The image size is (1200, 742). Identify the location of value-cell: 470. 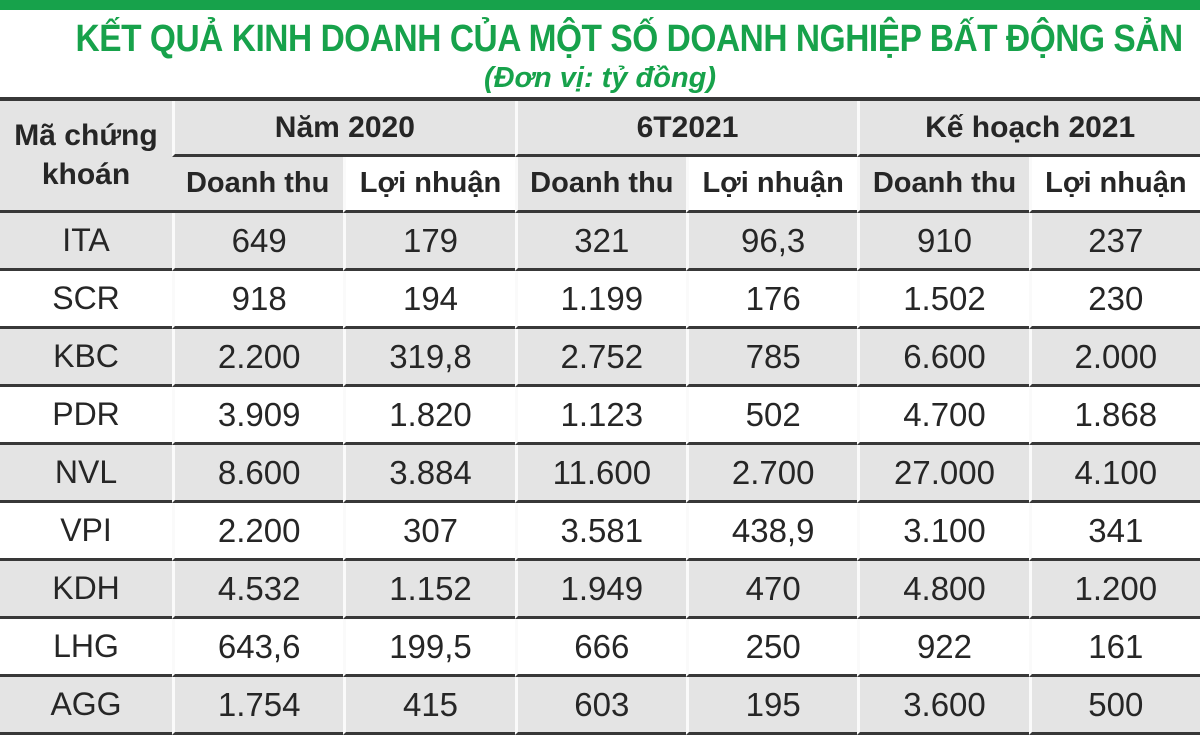
(772, 590).